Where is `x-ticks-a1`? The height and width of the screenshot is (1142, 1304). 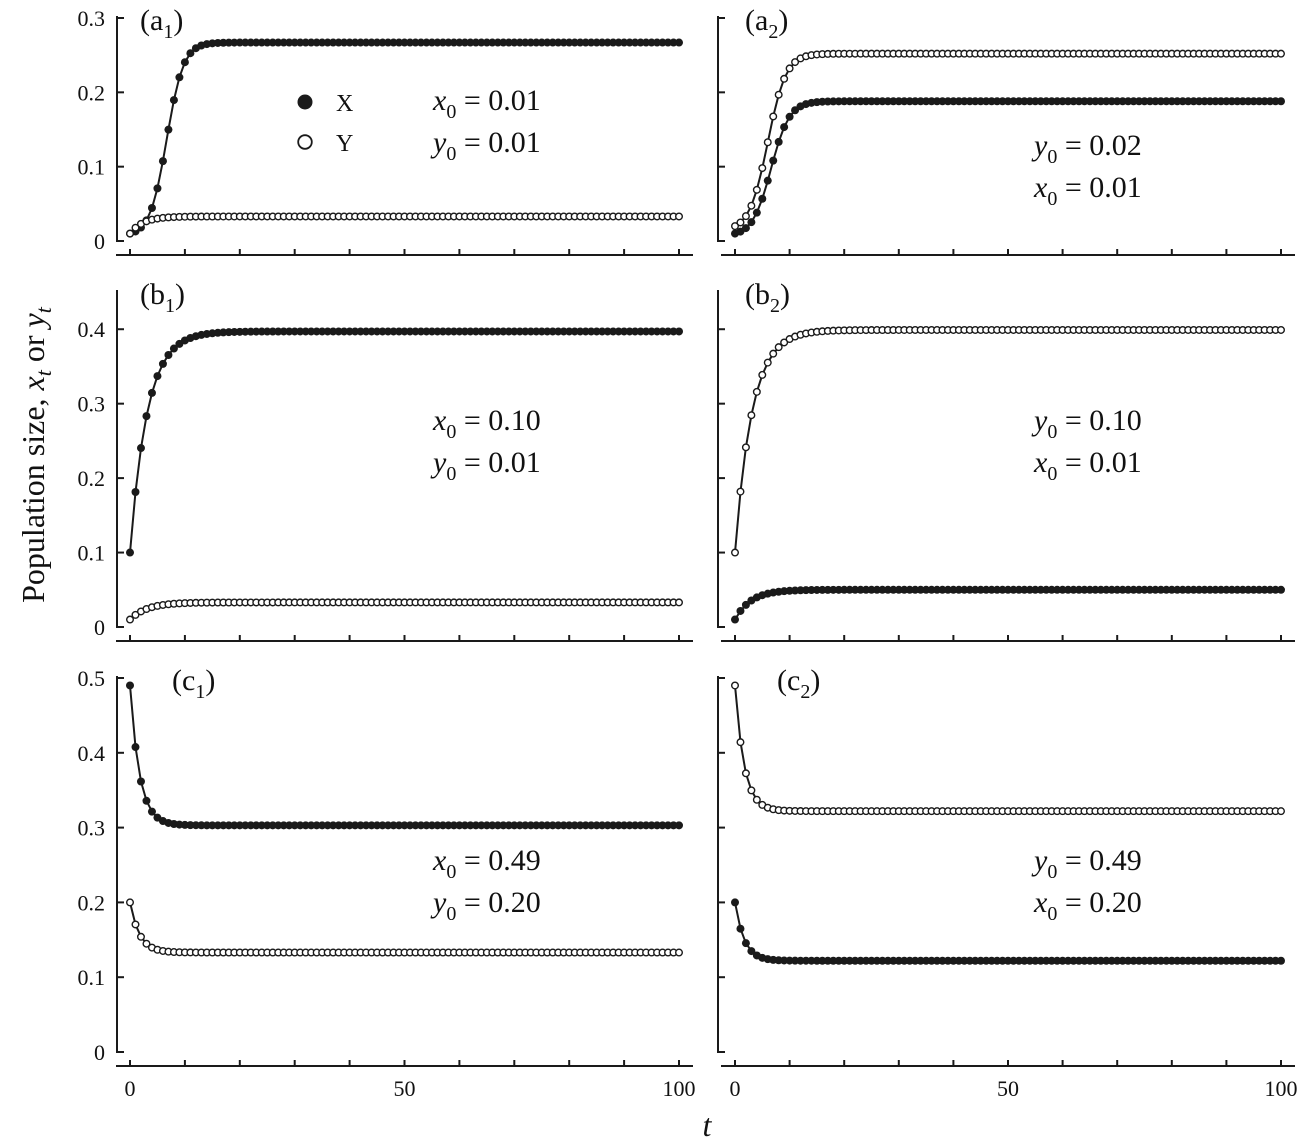 x-ticks-a1 is located at coordinates (404, 252).